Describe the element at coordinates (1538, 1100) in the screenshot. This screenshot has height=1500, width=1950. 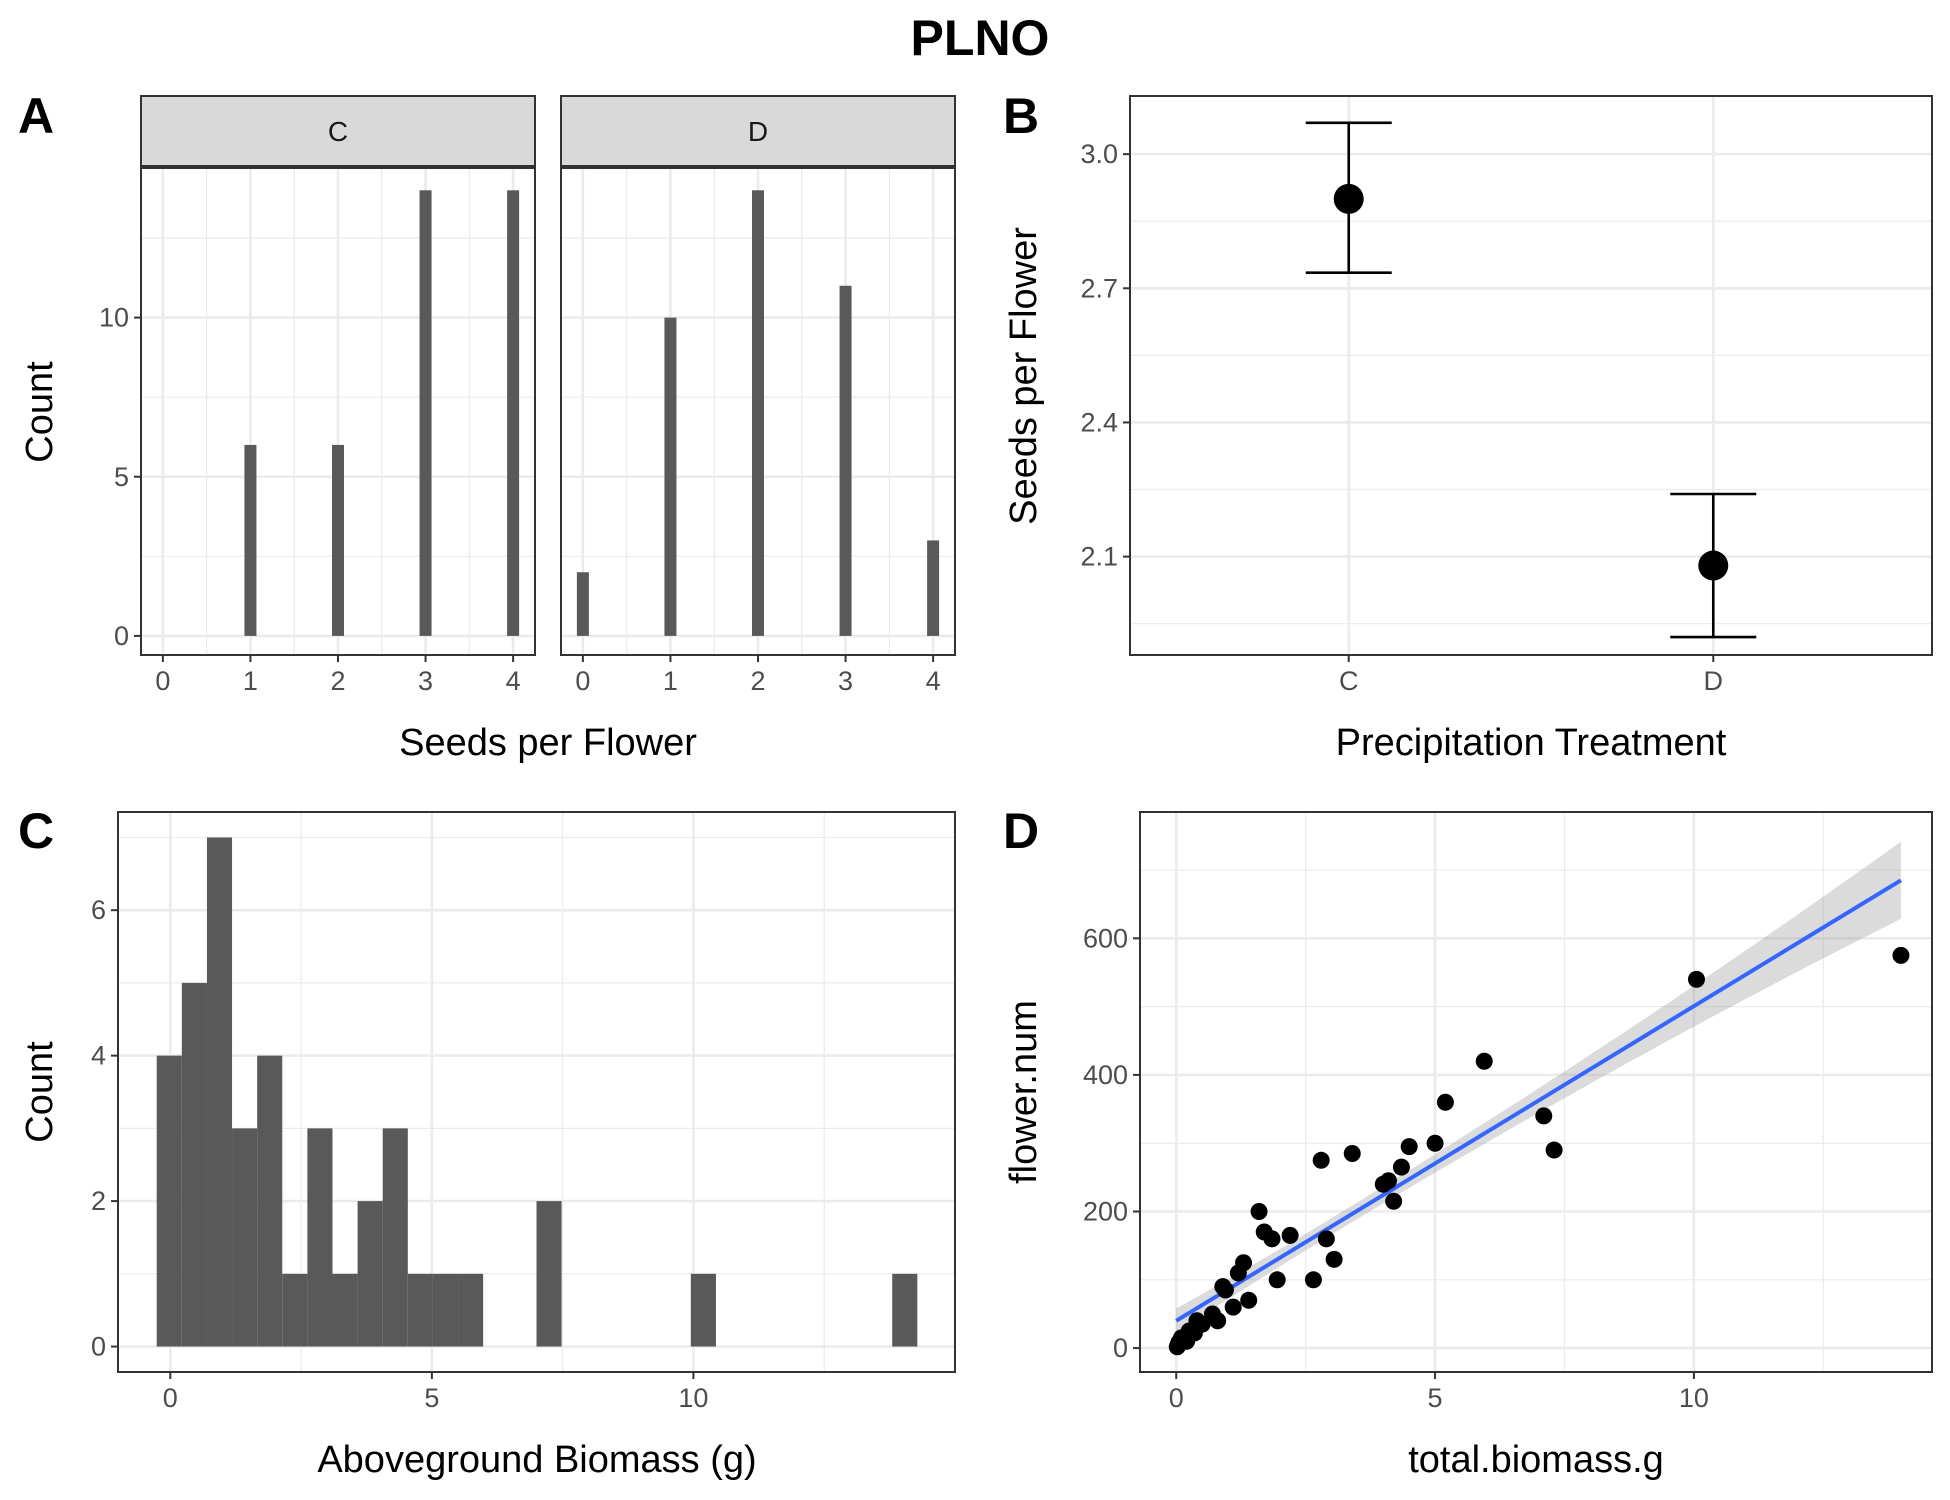
I see `regression-line` at that location.